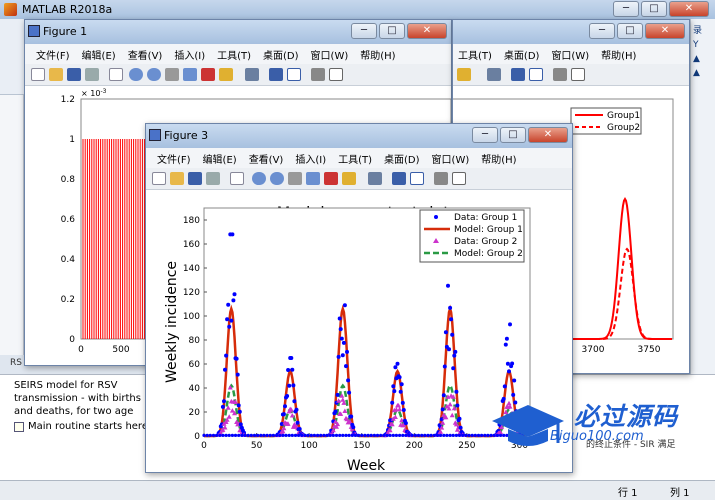 This screenshot has width=715, height=500. What do you see at coordinates (578, 74) in the screenshot?
I see `fig2-show-tools-icon` at bounding box center [578, 74].